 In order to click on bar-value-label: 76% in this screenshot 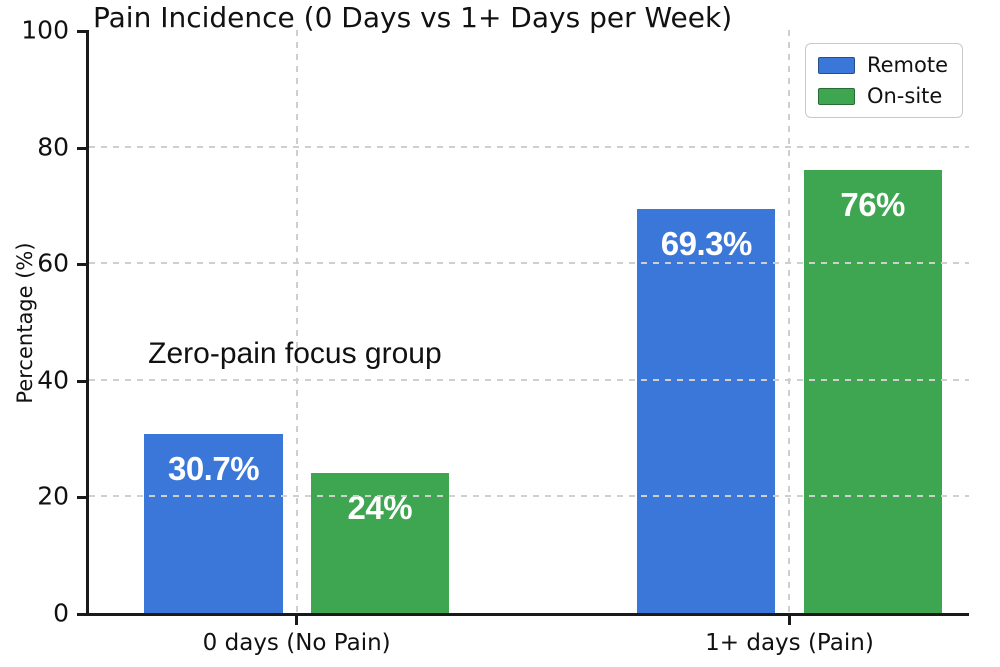, I will do `click(872, 204)`.